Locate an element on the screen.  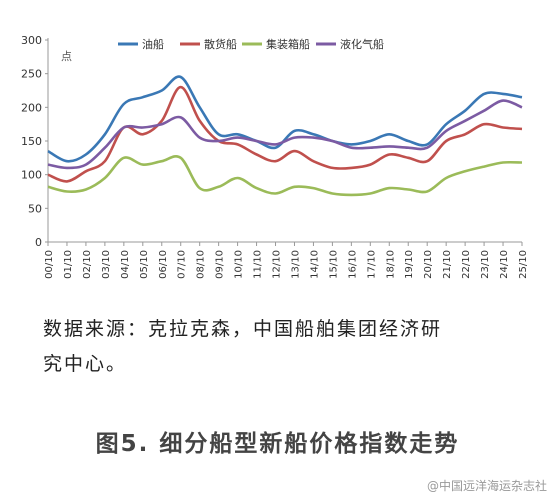
legend-label: 液化气船 is located at coordinates (362, 44).